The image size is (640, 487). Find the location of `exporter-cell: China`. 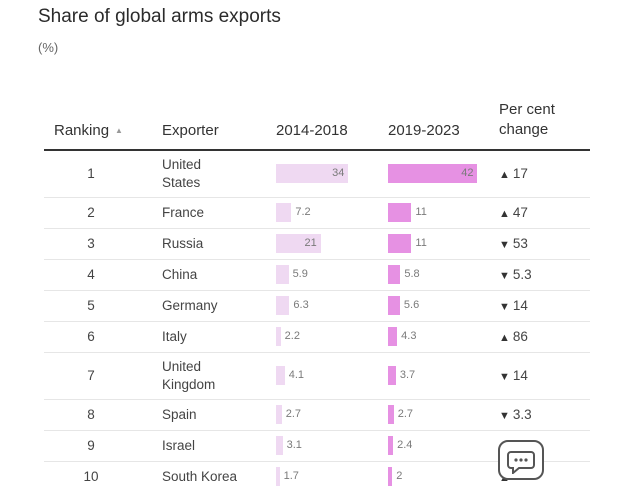

exporter-cell: China is located at coordinates (179, 275).